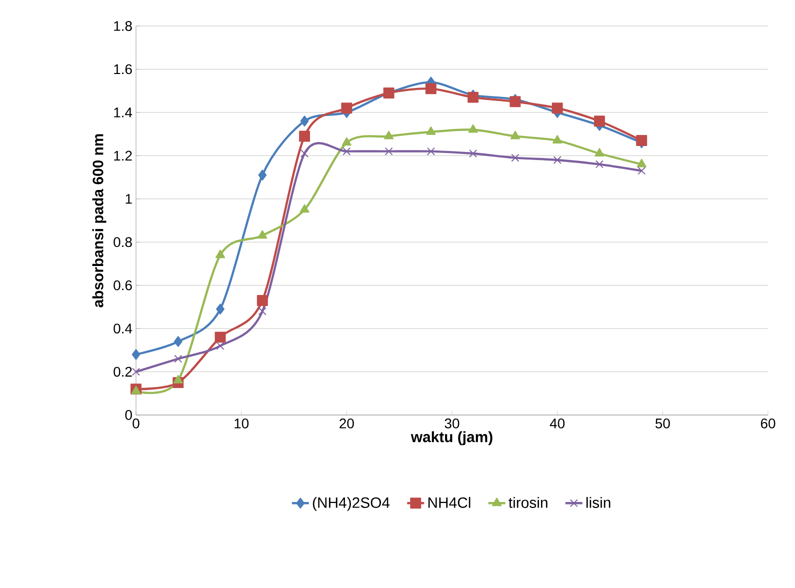 The width and height of the screenshot is (795, 588). I want to click on legend-label: NH4Cl, so click(449, 502).